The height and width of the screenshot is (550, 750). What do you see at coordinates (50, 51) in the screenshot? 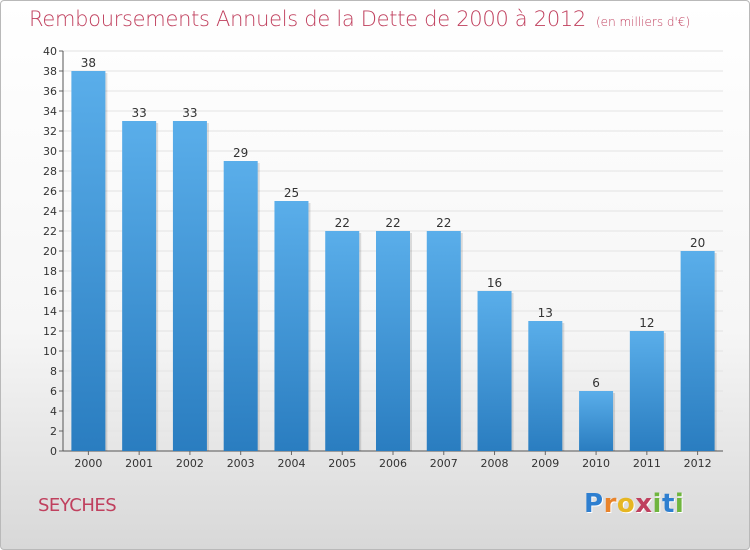
I see `y-tick-label: 40` at bounding box center [50, 51].